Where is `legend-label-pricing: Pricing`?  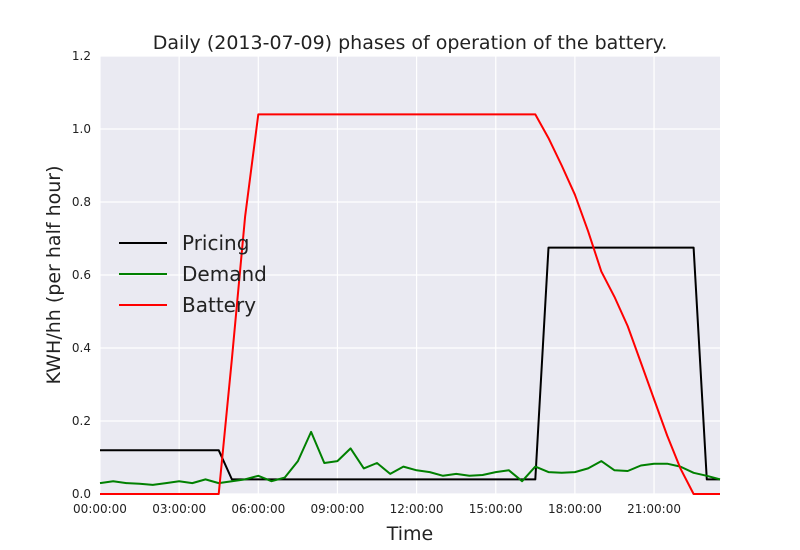
legend-label-pricing: Pricing is located at coordinates (215, 243).